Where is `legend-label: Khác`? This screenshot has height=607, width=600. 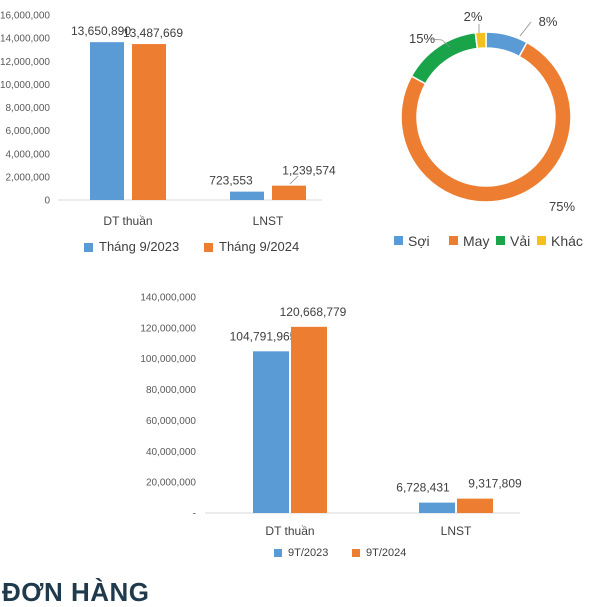 legend-label: Khác is located at coordinates (567, 241).